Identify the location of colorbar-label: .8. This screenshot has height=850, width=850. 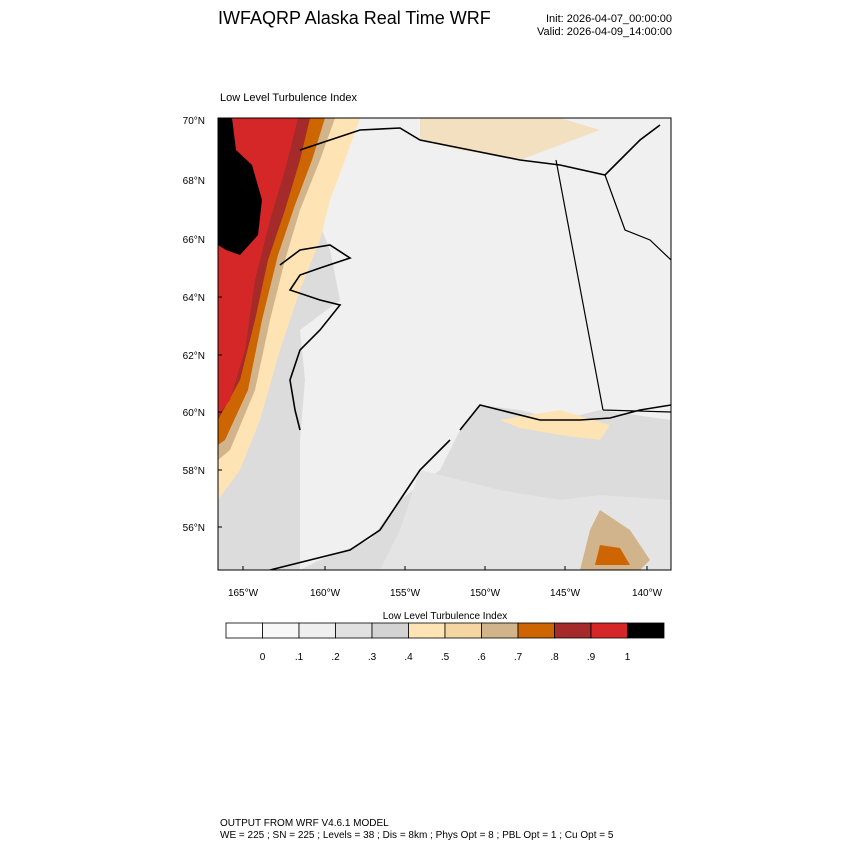
(554, 657).